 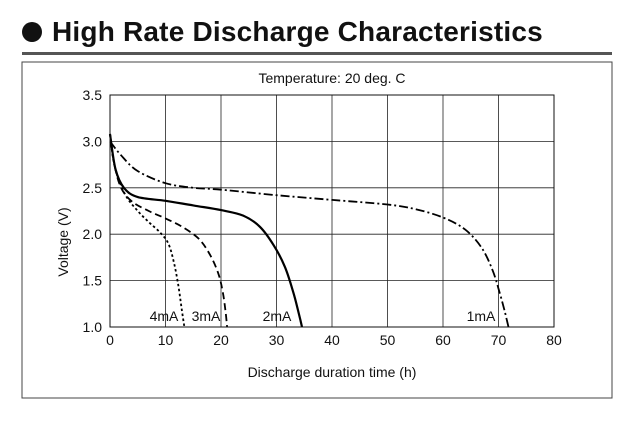 I want to click on y-tick-label: 3.0, so click(x=93, y=141).